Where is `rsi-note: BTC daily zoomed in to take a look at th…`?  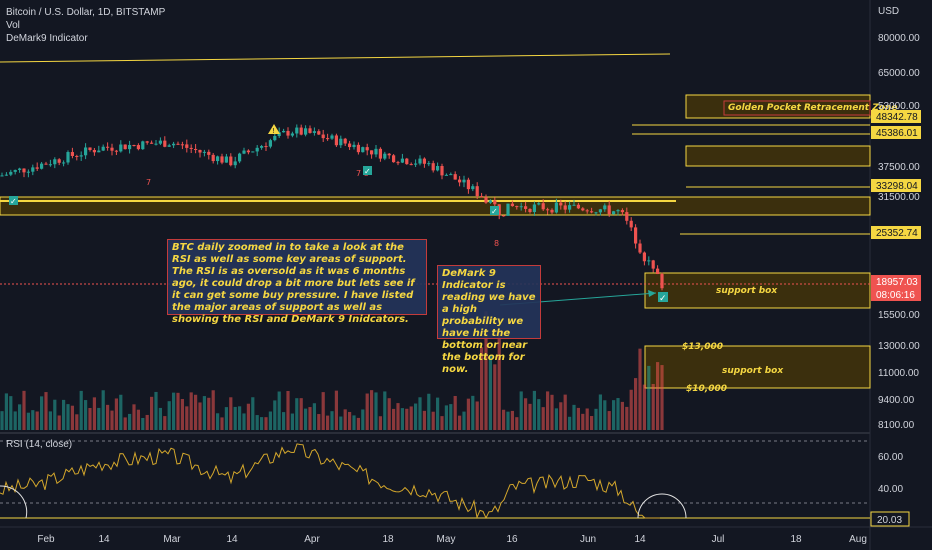 rsi-note: BTC daily zoomed in to take a look at th… is located at coordinates (297, 282).